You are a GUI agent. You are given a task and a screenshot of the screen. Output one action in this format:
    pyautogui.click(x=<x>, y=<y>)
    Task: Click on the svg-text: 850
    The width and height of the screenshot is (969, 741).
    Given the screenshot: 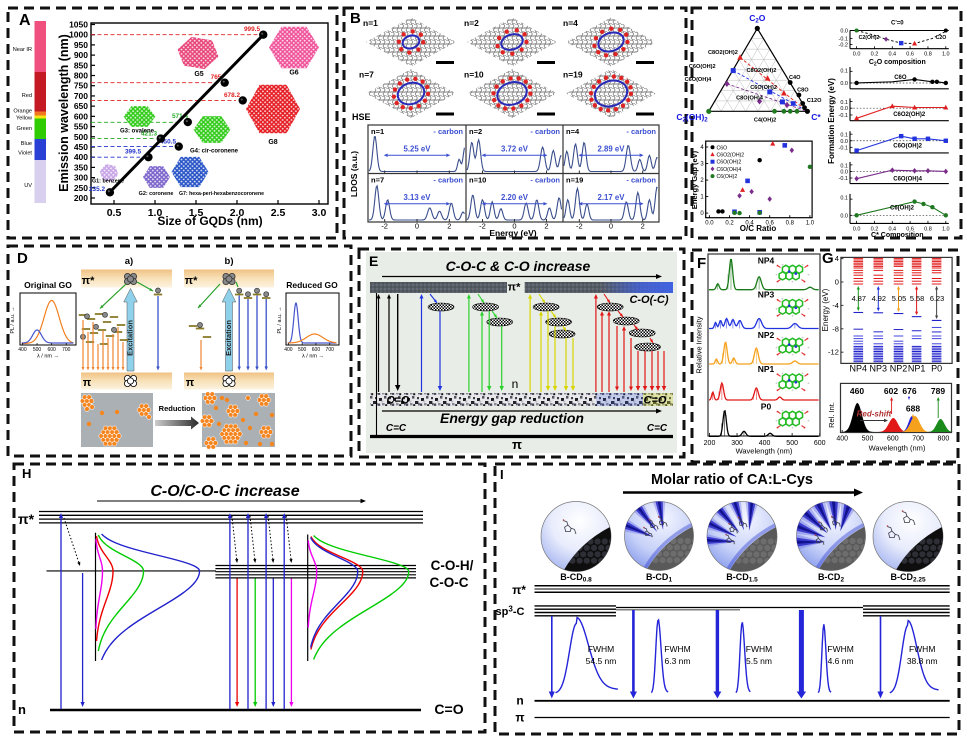 What is the action you would take?
    pyautogui.click(x=81, y=65)
    